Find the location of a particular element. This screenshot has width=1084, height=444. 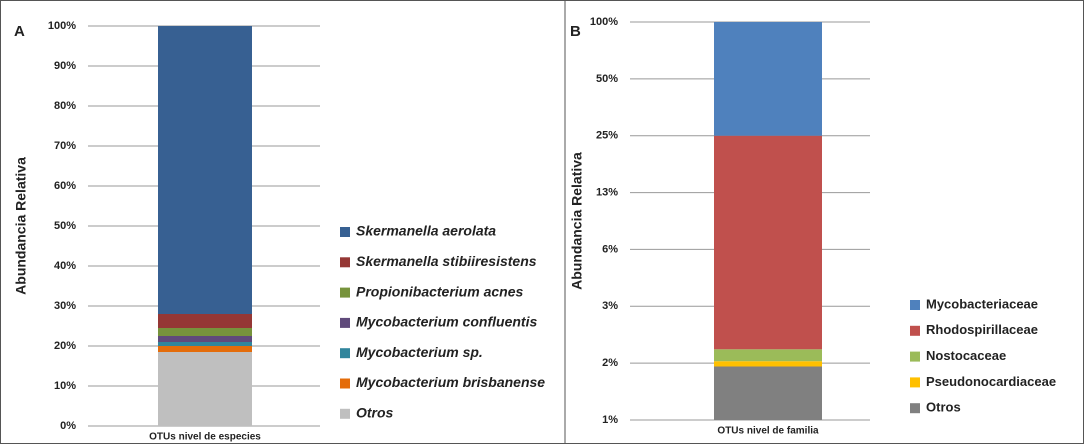

y-tick-label: 3% is located at coordinates (610, 306).